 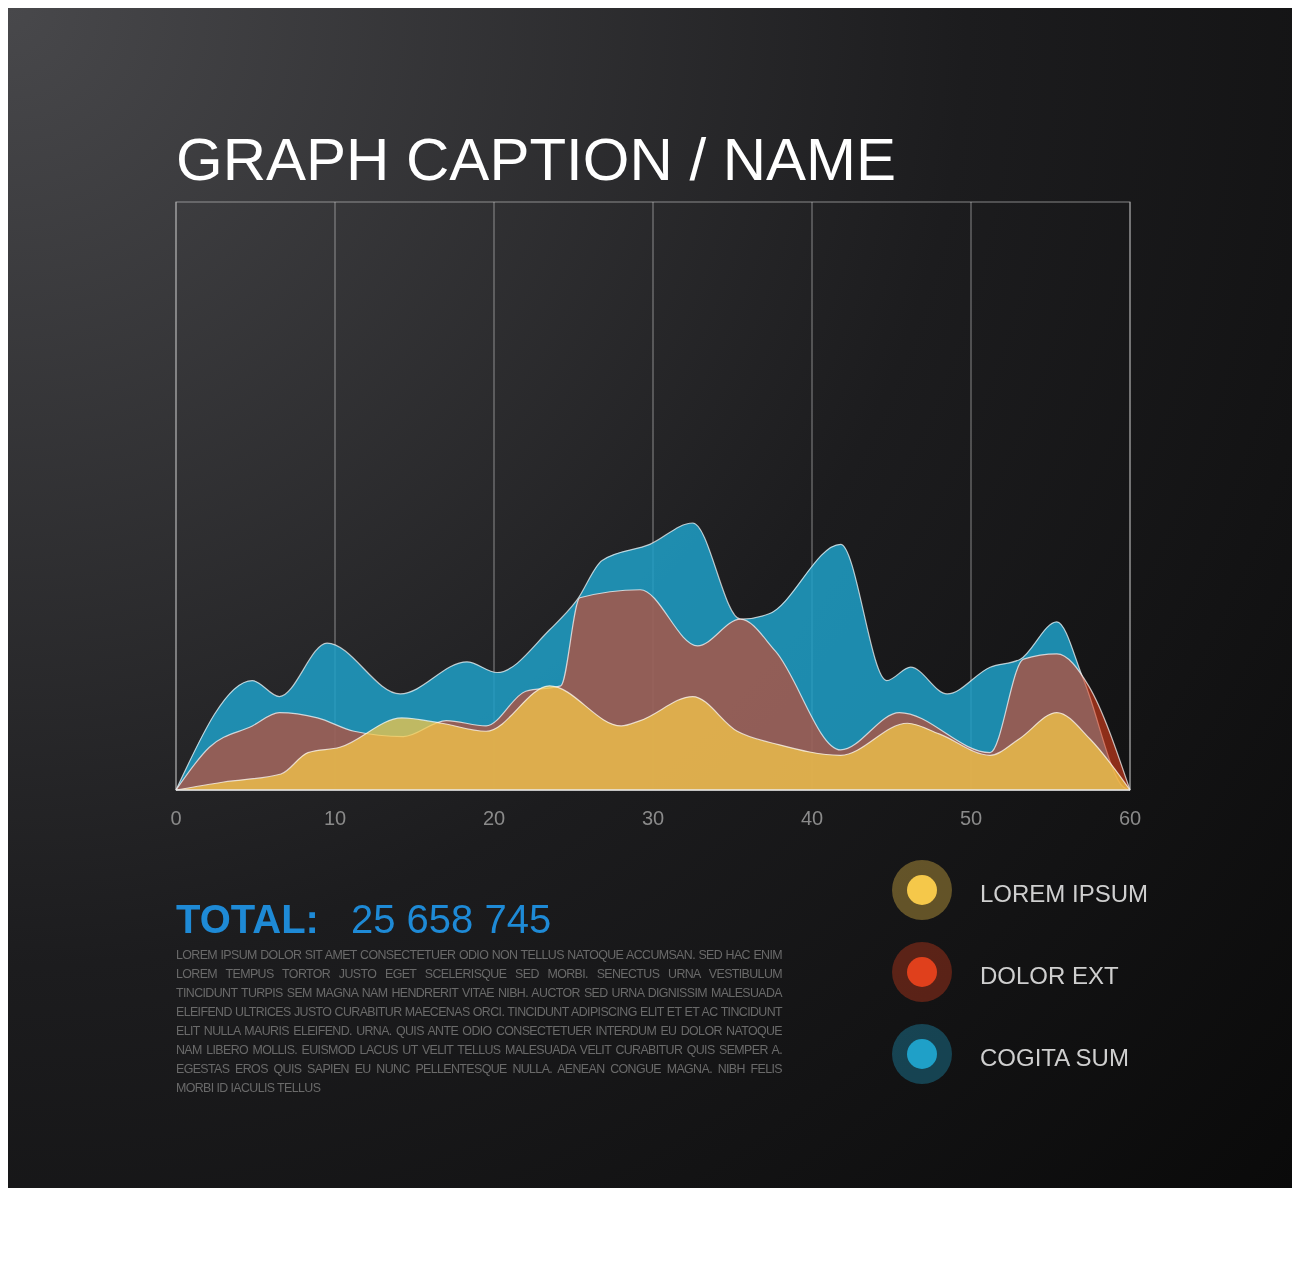 I want to click on x-tick-label: 30, so click(x=653, y=818).